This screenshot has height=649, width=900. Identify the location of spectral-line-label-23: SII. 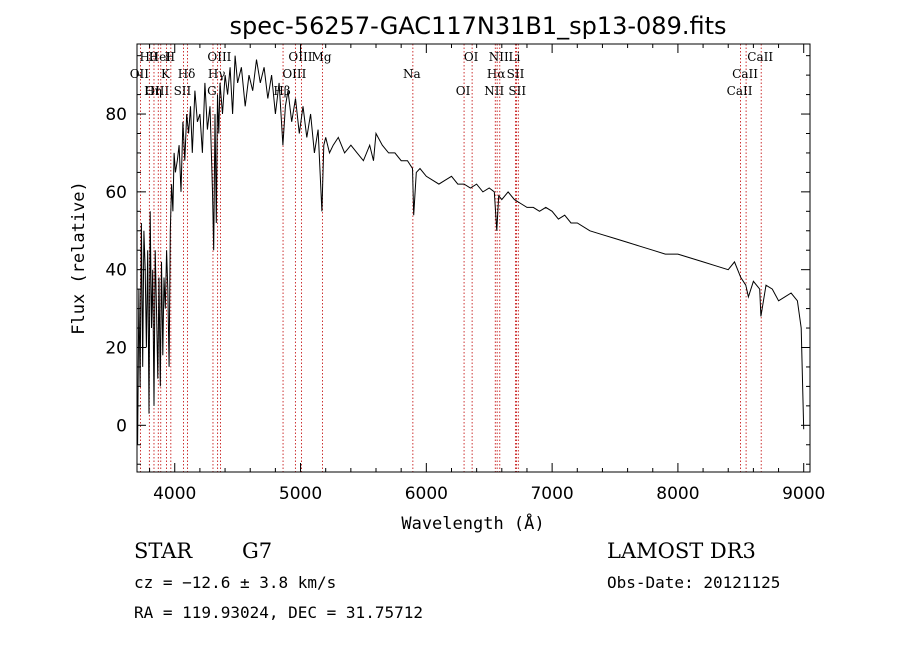
(517, 91).